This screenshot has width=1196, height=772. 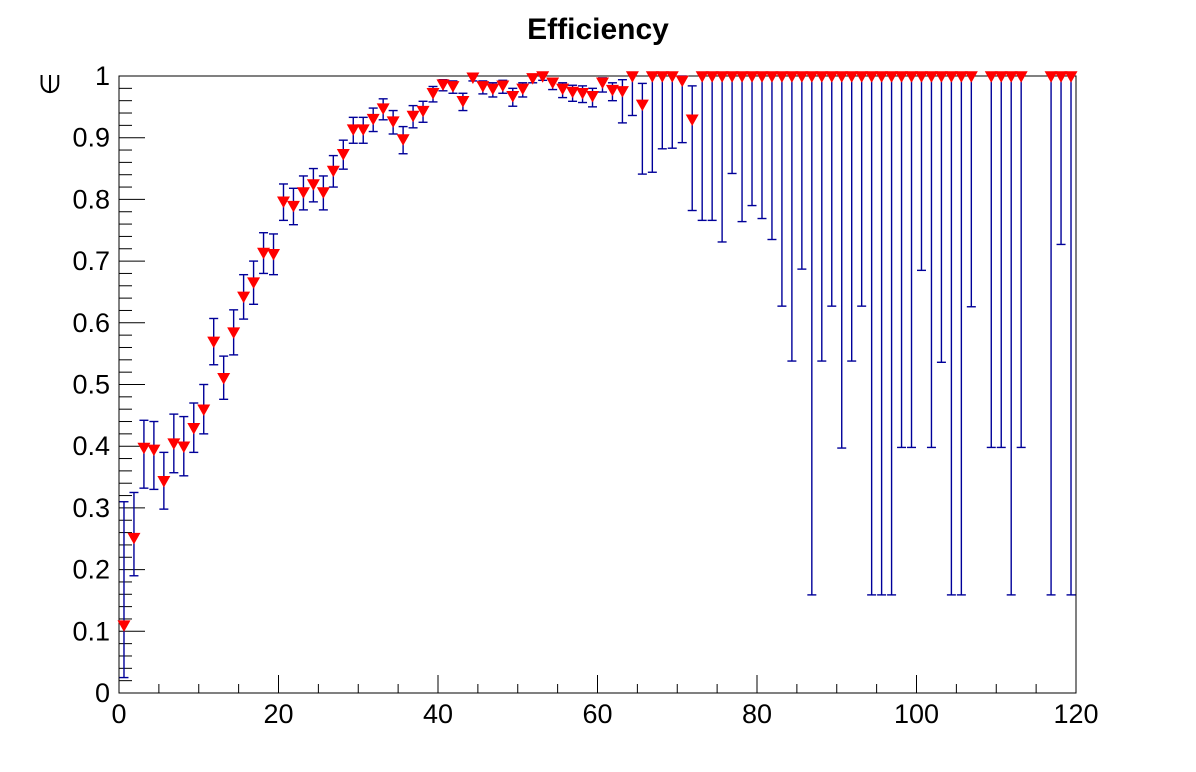 I want to click on x-axis: 0 20 40 60 80 100 120, so click(x=605, y=702).